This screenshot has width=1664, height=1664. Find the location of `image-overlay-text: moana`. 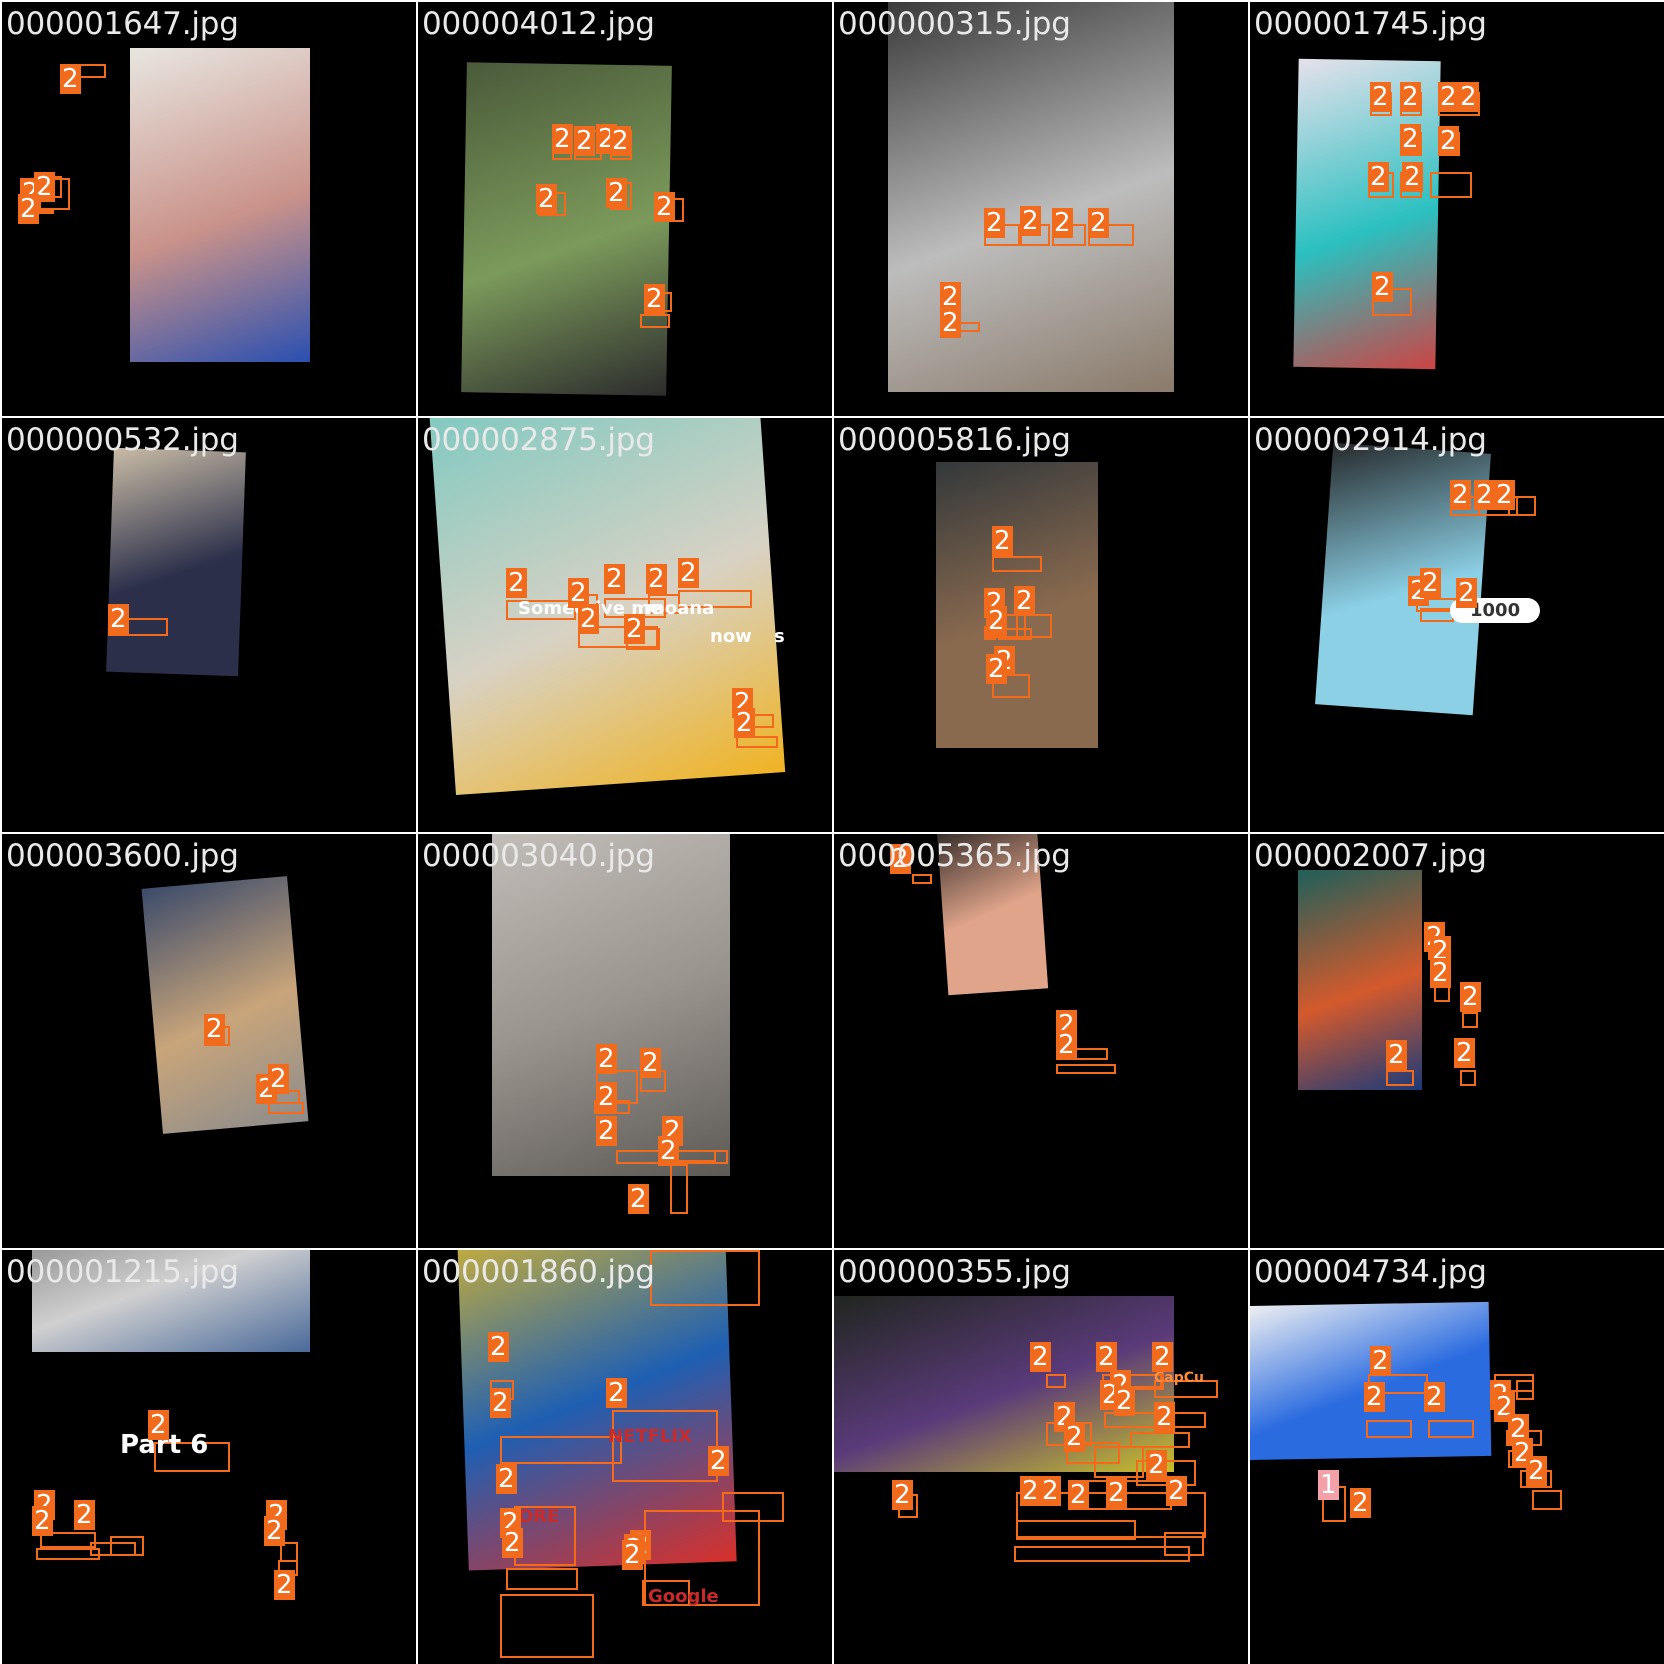

image-overlay-text: moana is located at coordinates (680, 608).